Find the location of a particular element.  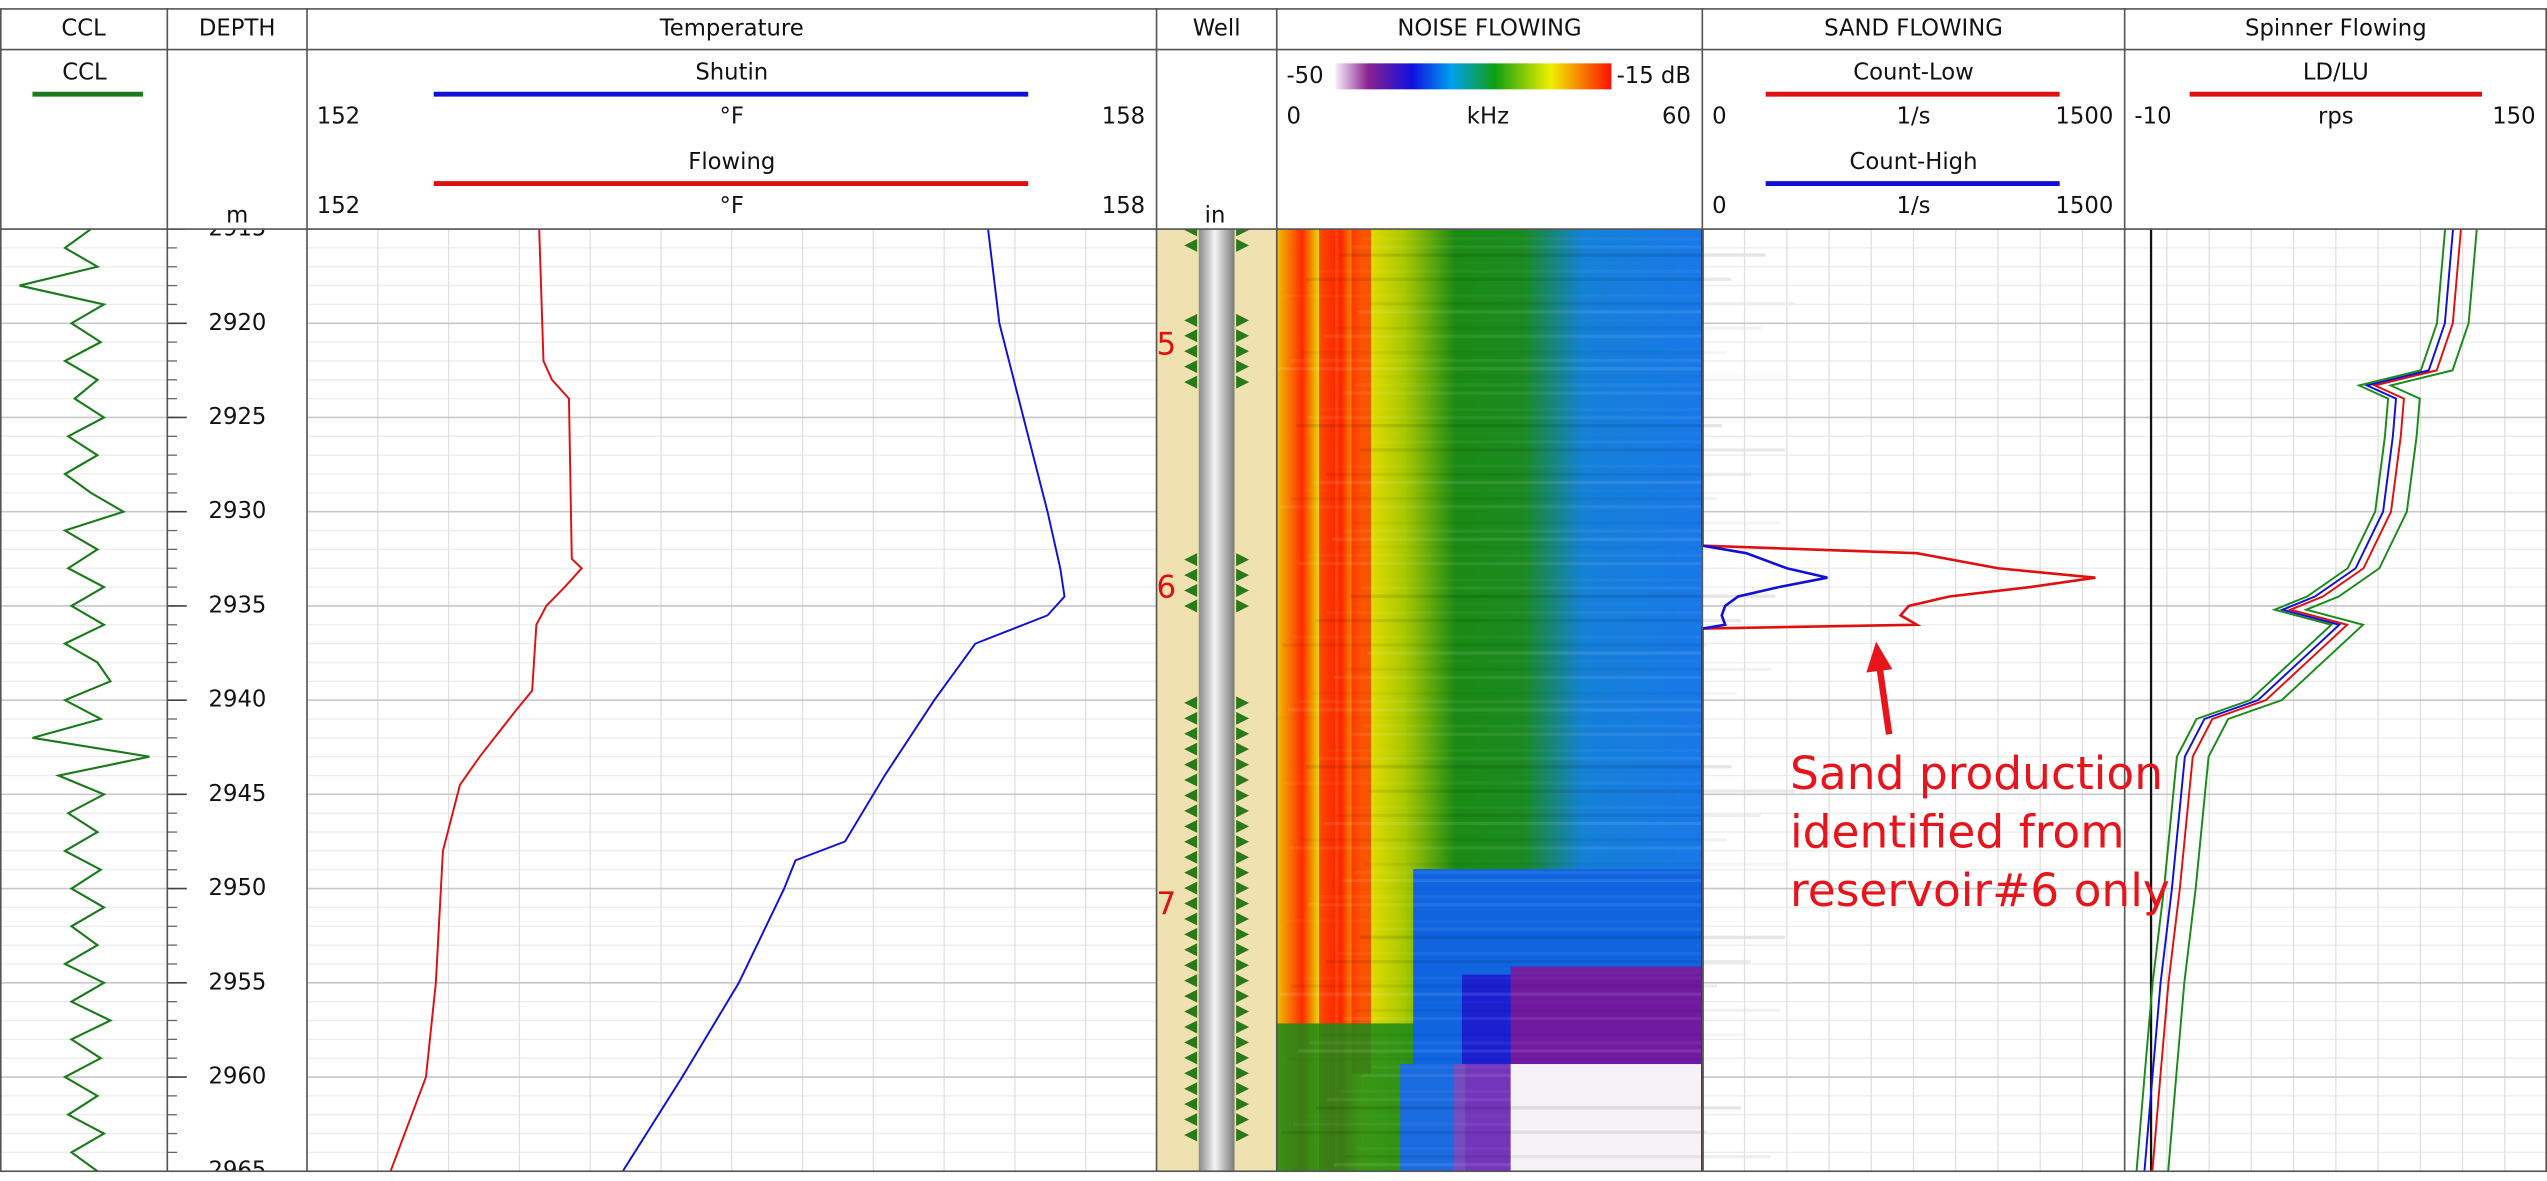

depth-label: 2945 is located at coordinates (238, 794).